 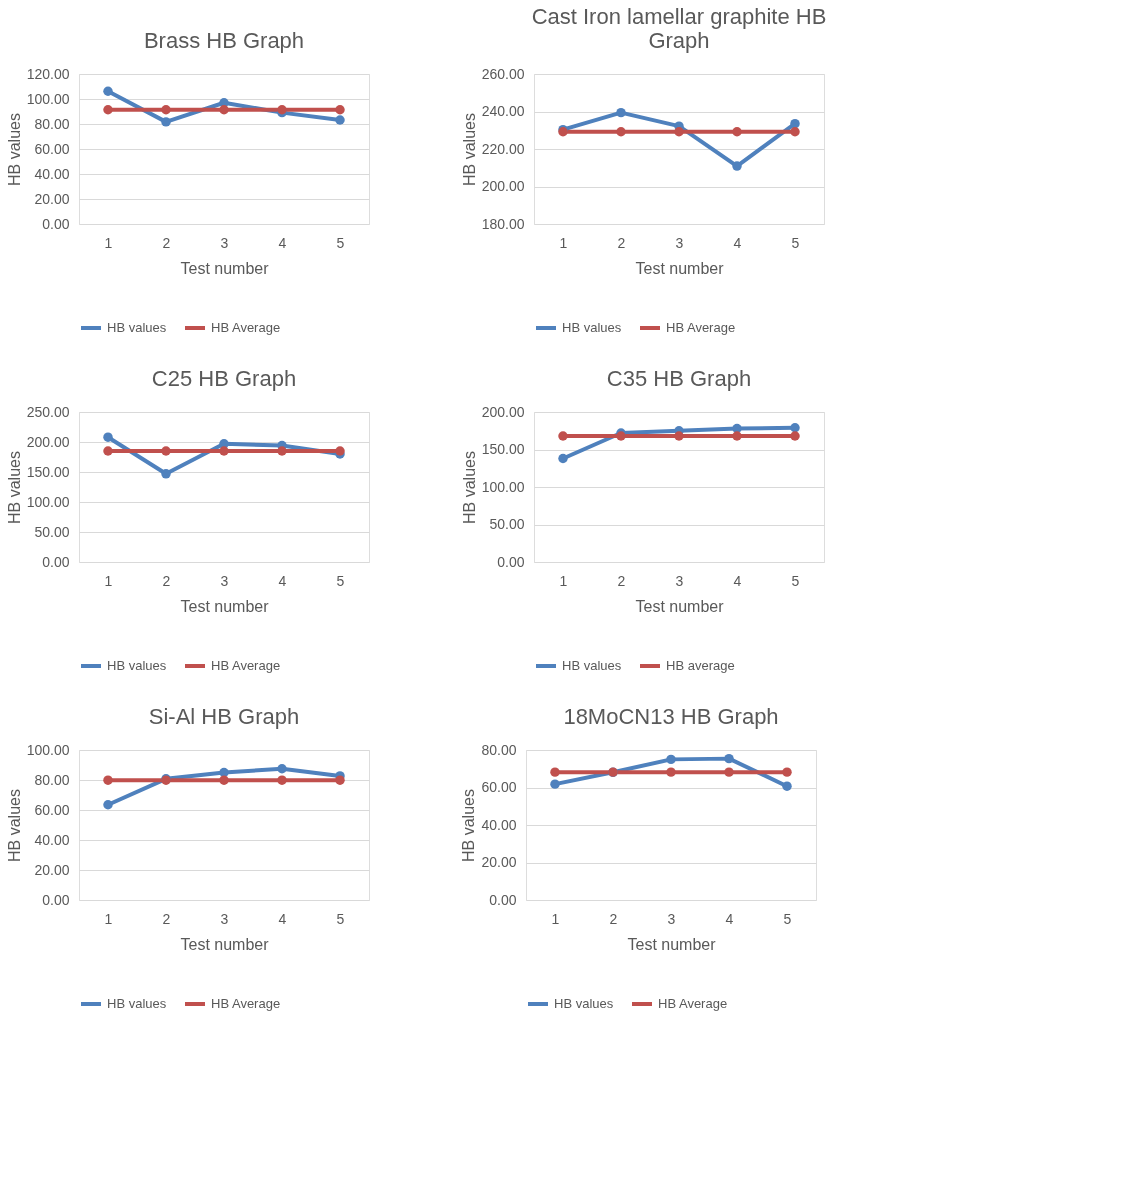 What do you see at coordinates (700, 665) in the screenshot?
I see `legend-label: HB average` at bounding box center [700, 665].